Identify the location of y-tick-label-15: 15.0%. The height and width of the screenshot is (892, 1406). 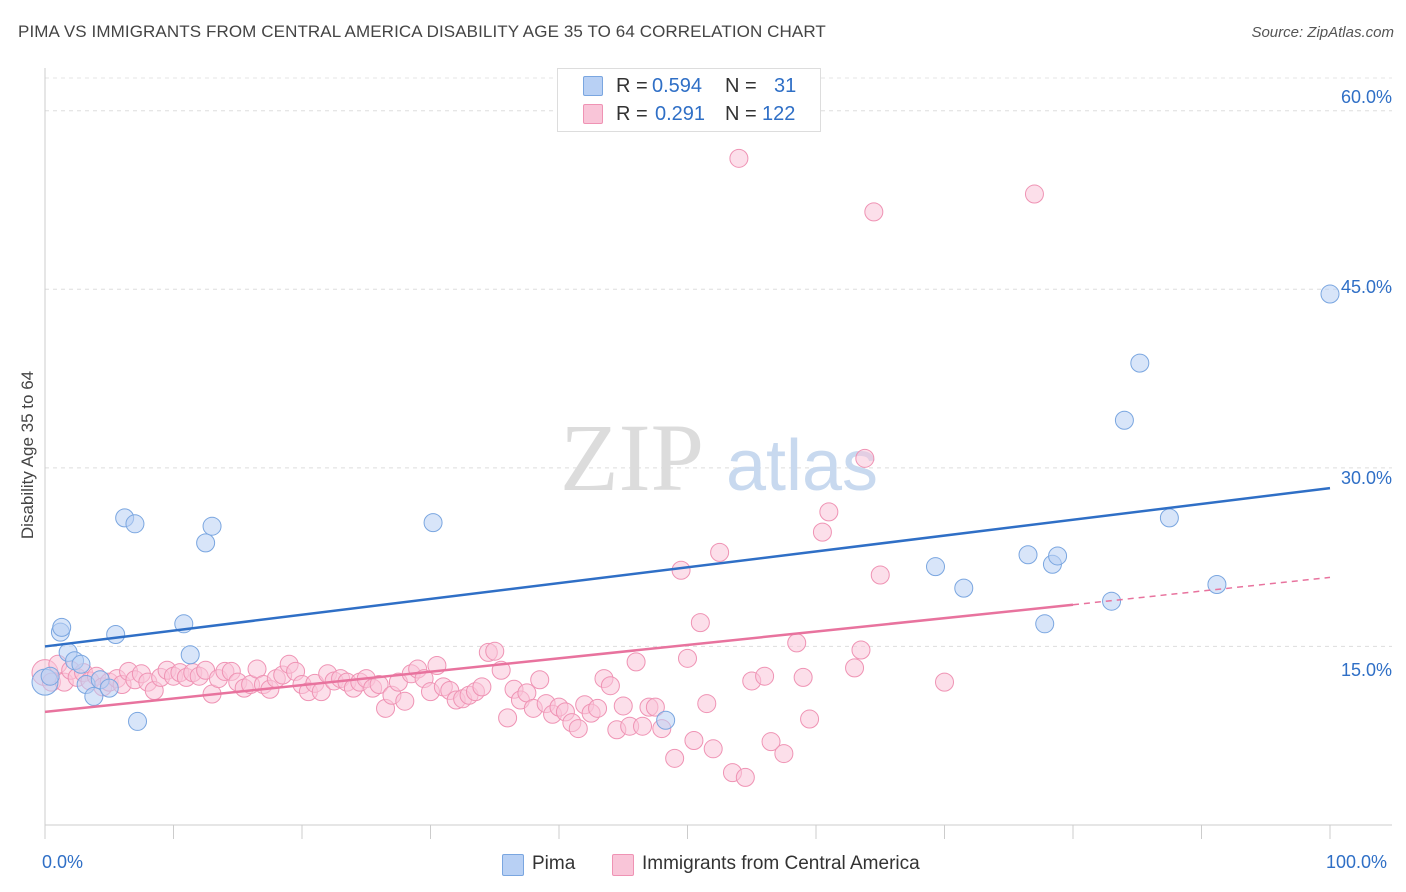
(1366, 670).